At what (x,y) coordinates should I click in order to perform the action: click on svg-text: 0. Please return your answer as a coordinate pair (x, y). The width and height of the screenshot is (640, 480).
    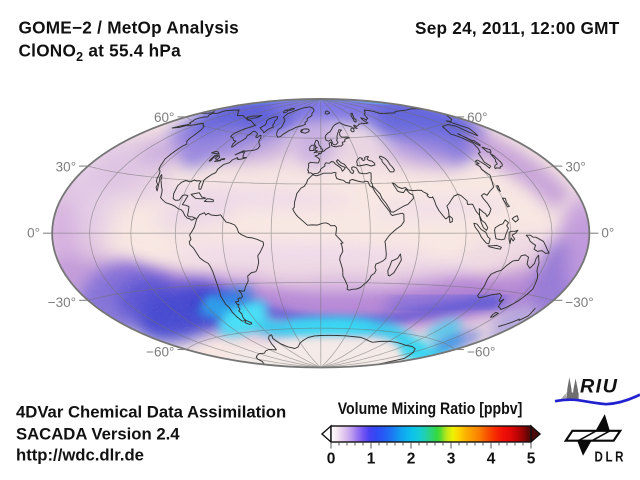
    Looking at the image, I should click on (331, 458).